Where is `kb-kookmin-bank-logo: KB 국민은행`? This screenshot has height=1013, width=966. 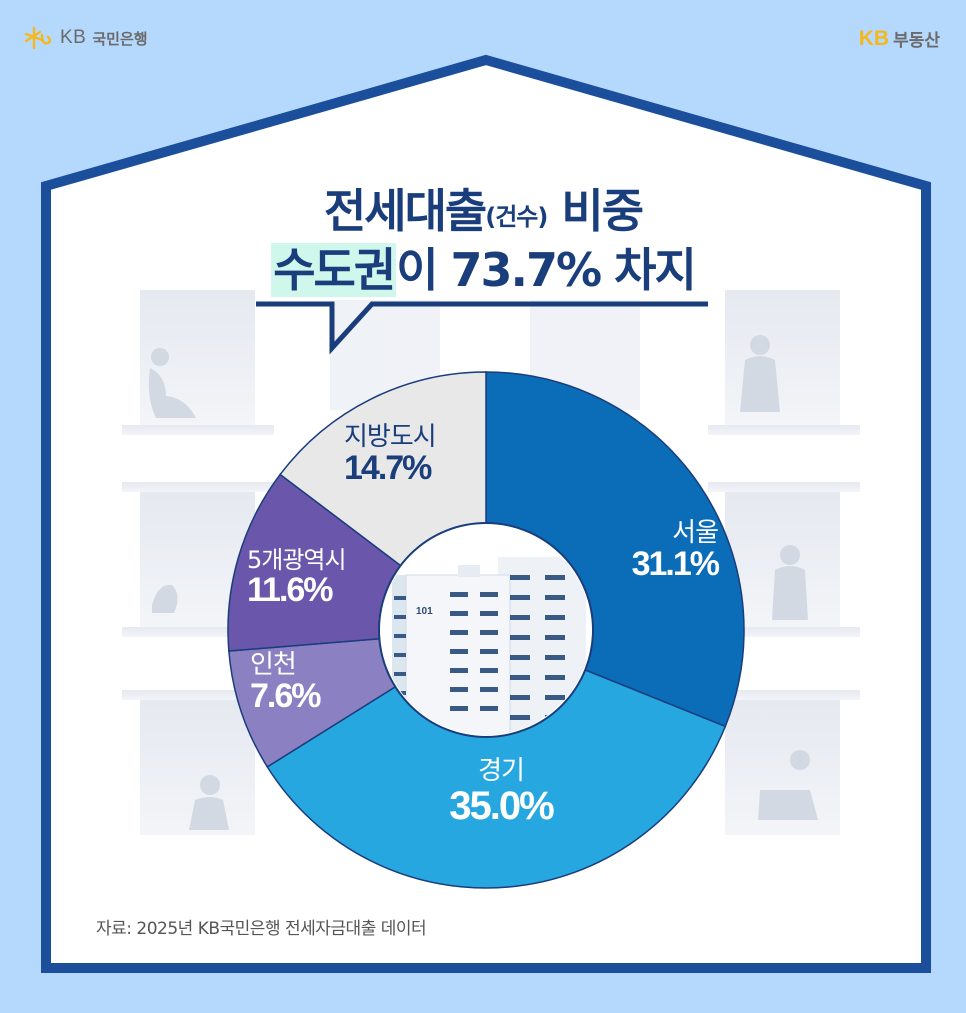 kb-kookmin-bank-logo: KB 국민은행 is located at coordinates (86, 38).